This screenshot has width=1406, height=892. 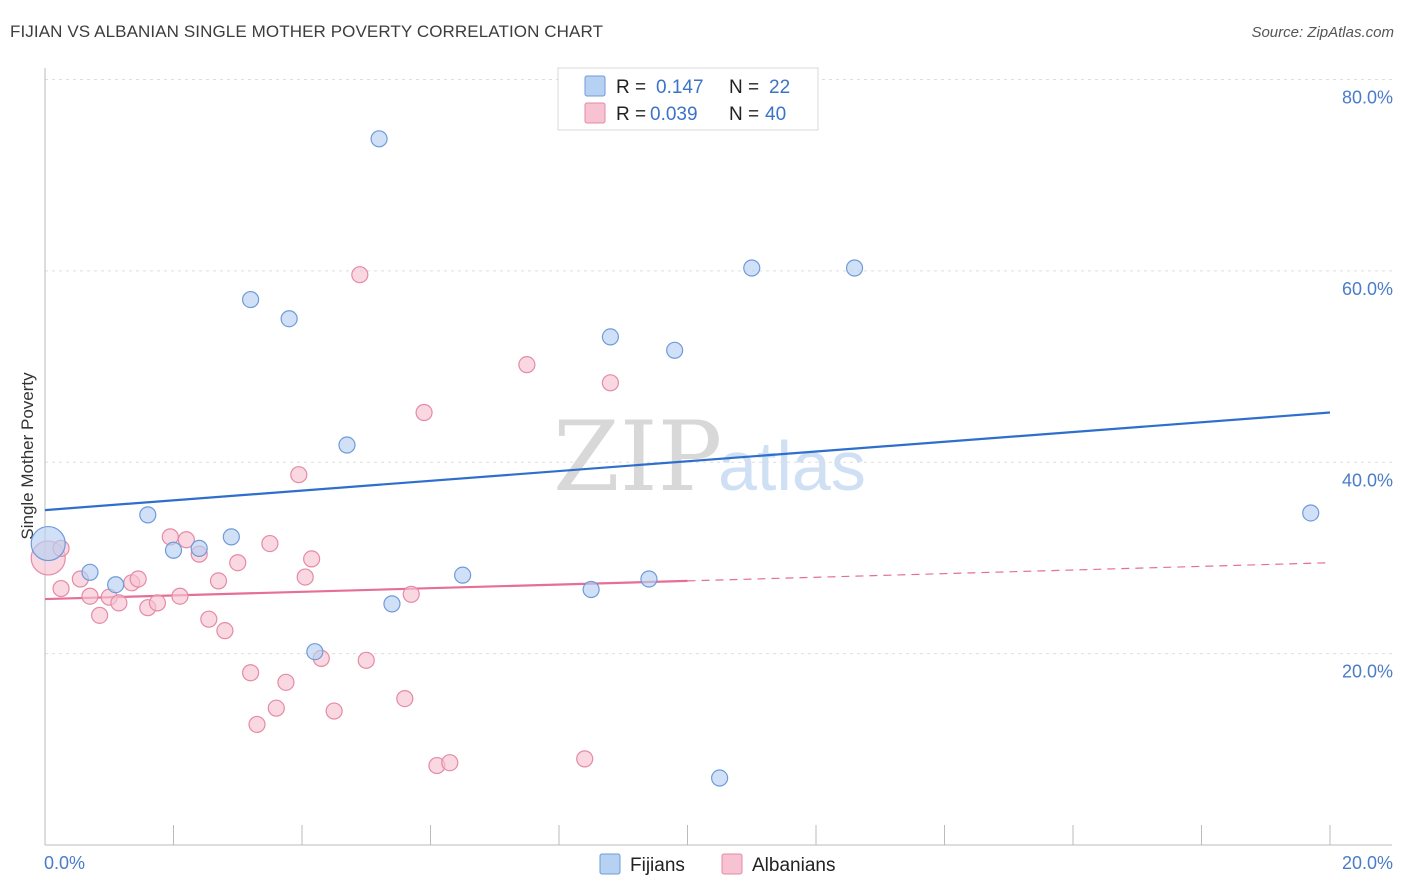 I want to click on bottom-legend-albanians: Albanians, so click(x=793, y=865).